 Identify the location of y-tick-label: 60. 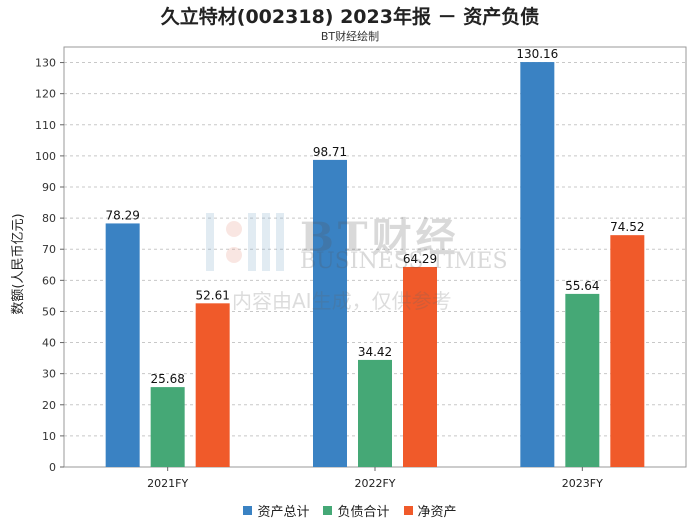
(49, 280).